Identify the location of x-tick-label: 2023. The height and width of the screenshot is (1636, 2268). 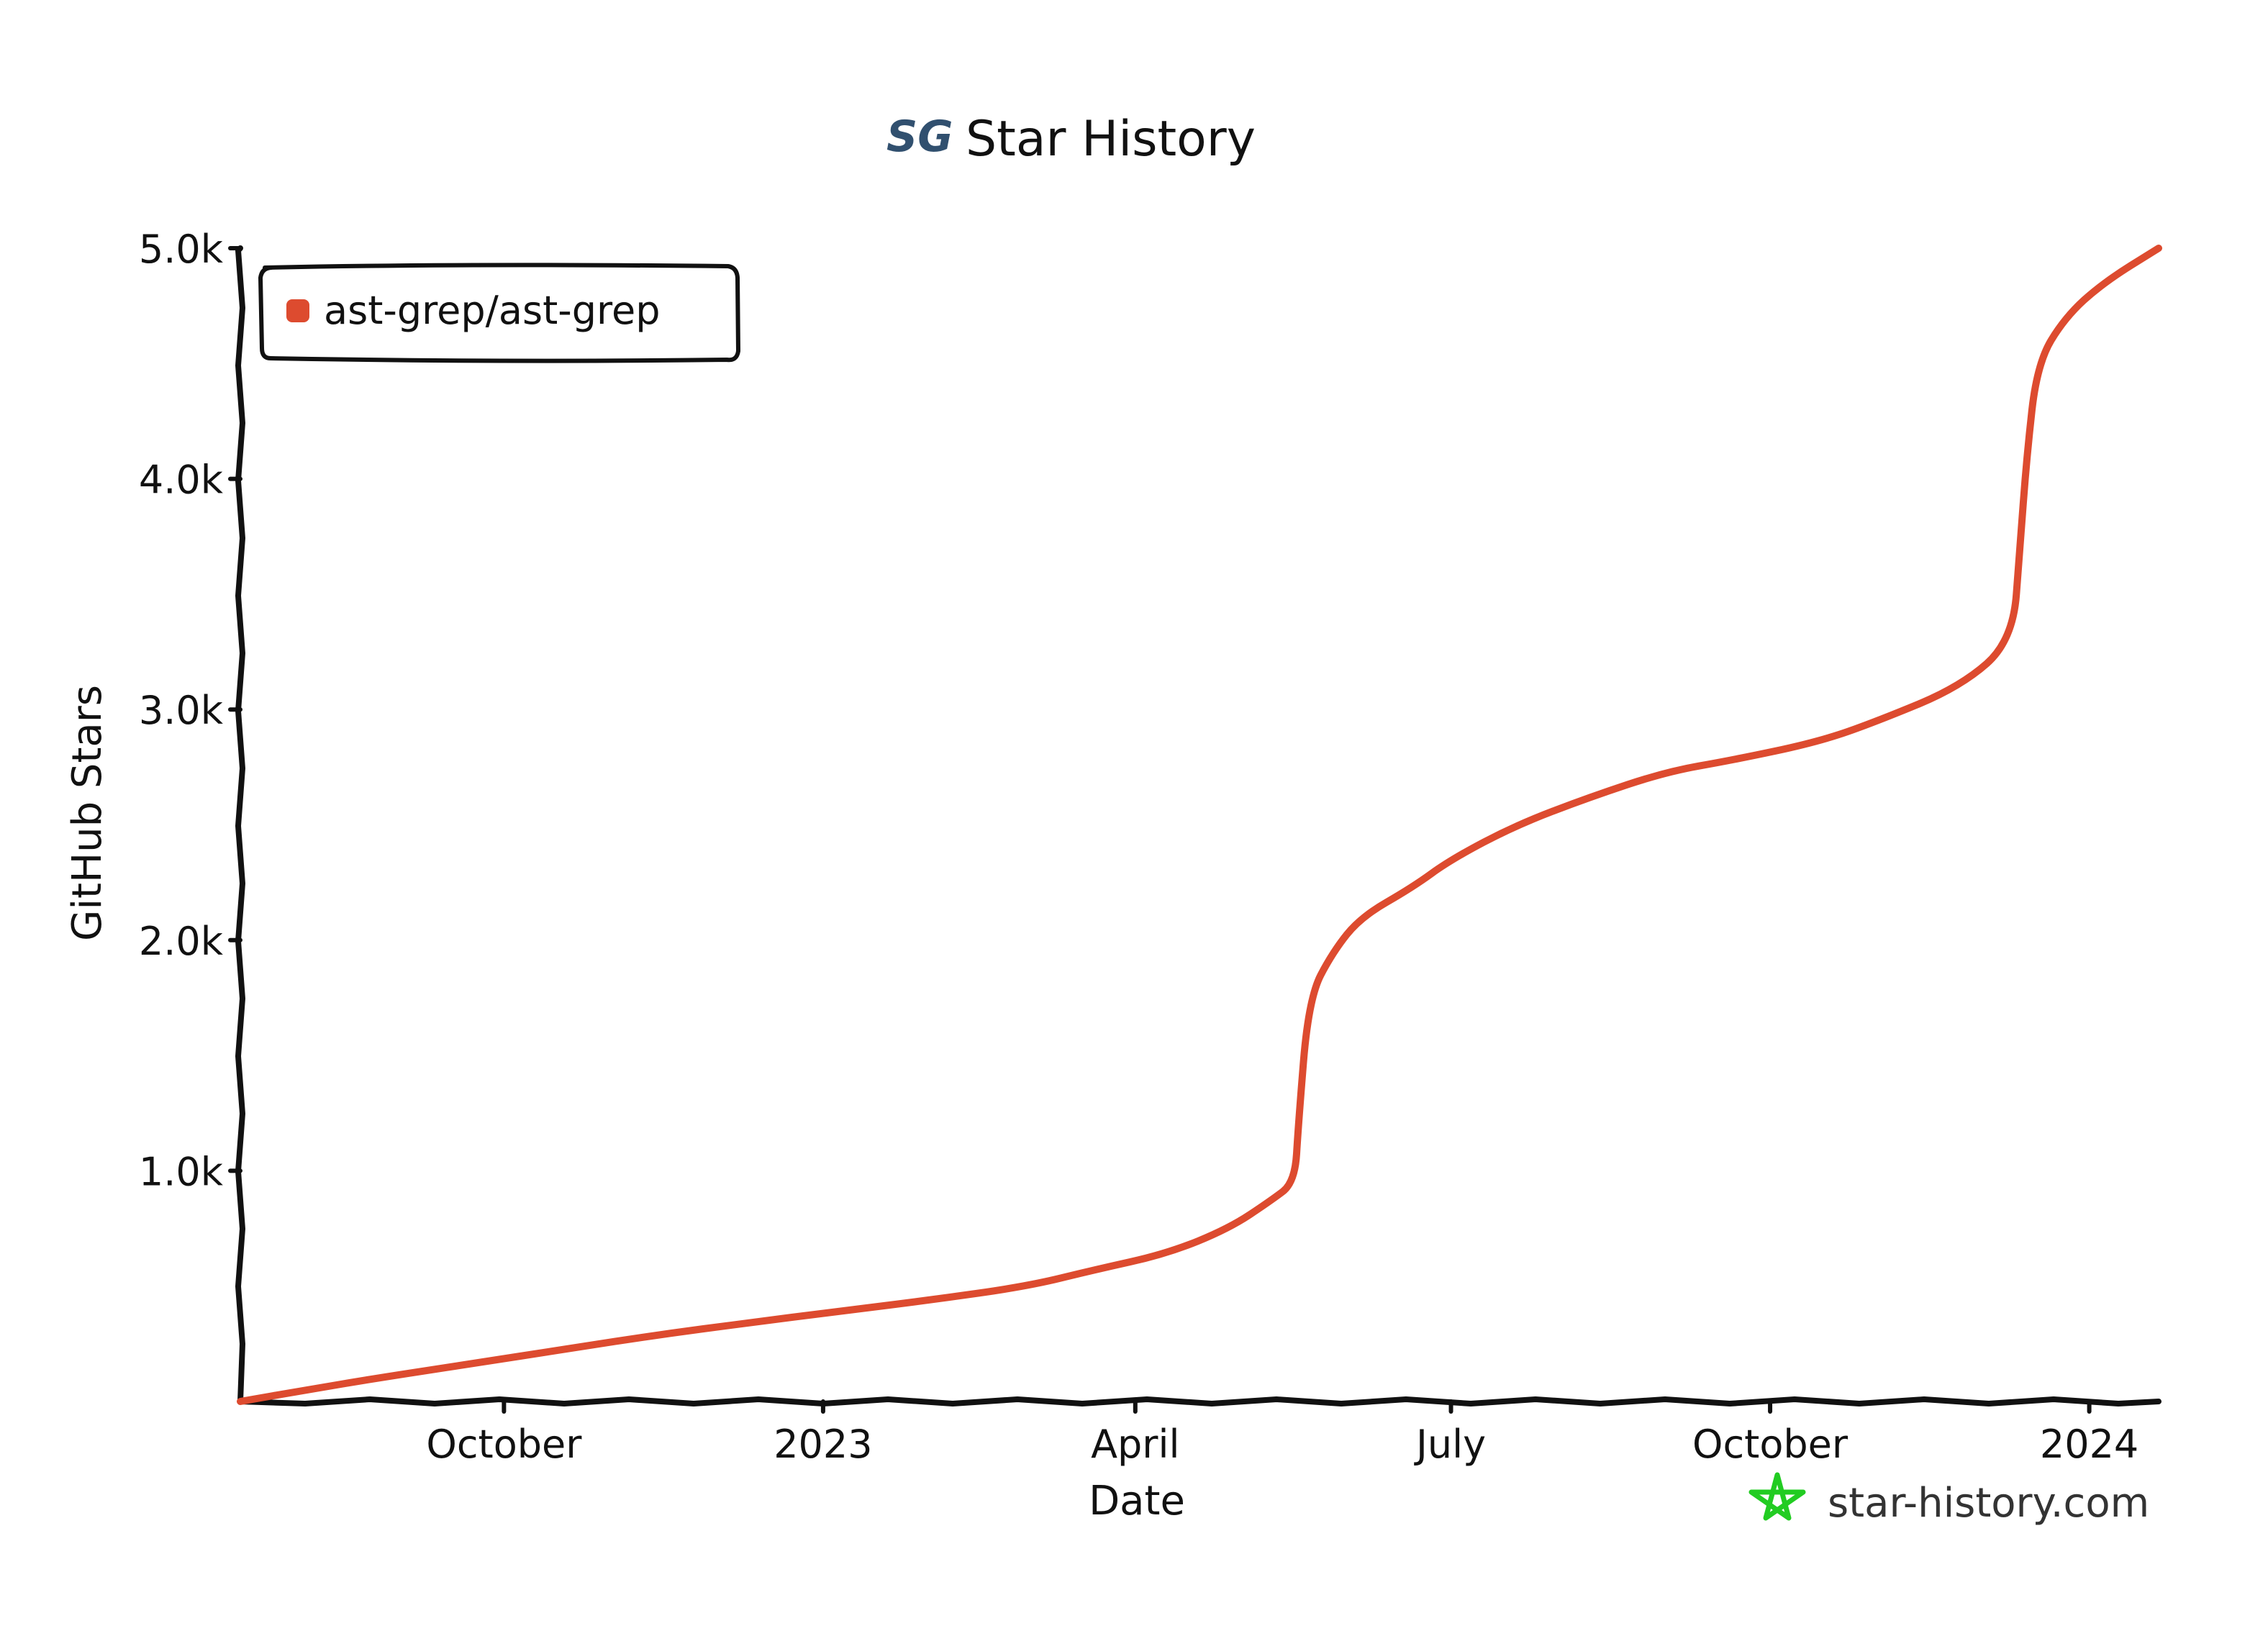
(823, 1445).